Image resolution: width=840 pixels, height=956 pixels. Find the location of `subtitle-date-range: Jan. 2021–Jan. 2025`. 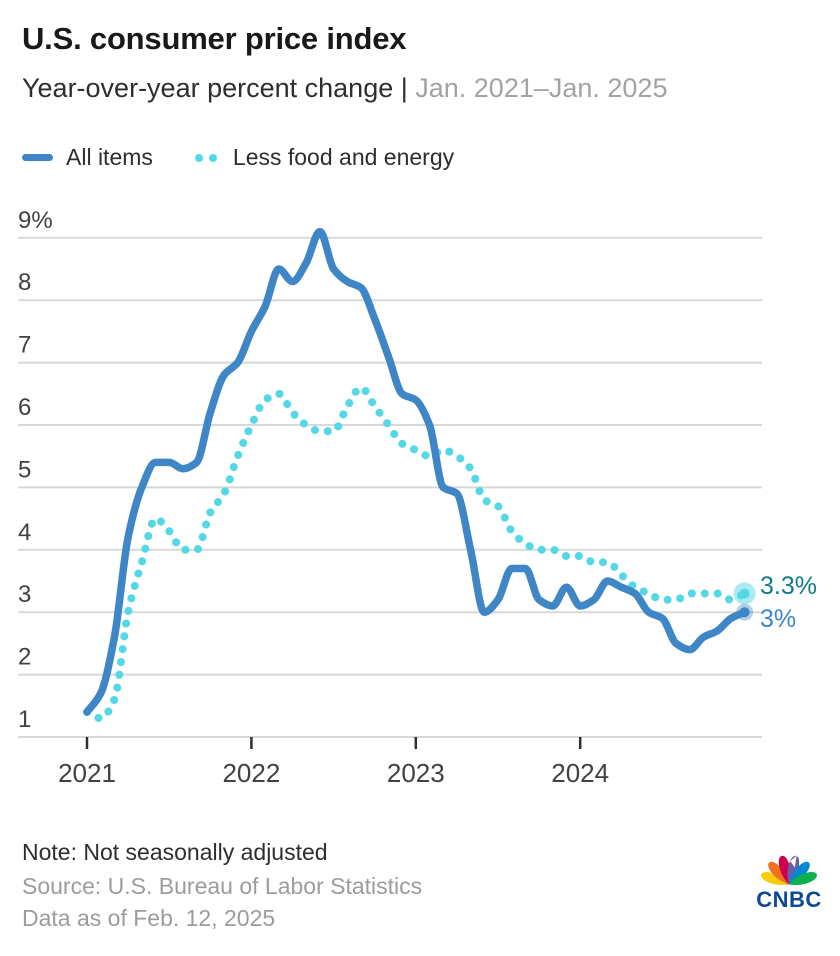

subtitle-date-range: Jan. 2021–Jan. 2025 is located at coordinates (541, 88).